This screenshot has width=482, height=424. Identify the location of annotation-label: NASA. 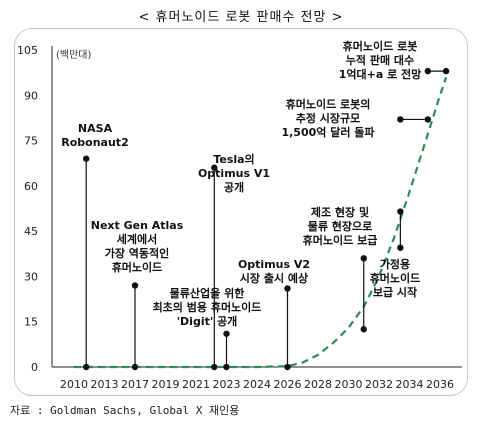
(95, 128).